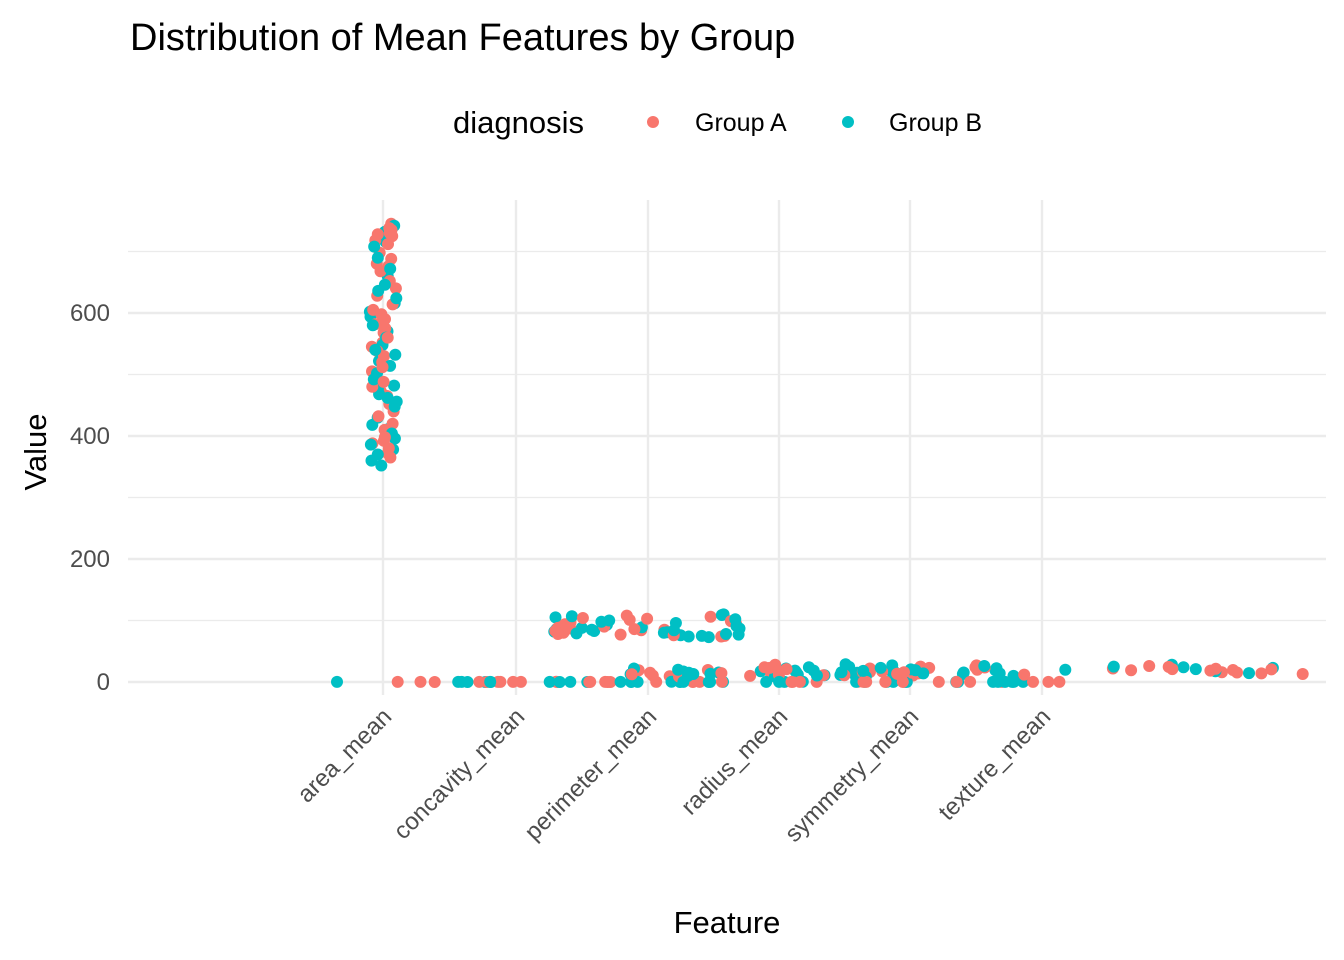 The width and height of the screenshot is (1344, 960). What do you see at coordinates (653, 122) in the screenshot?
I see `legend-marker-group-a` at bounding box center [653, 122].